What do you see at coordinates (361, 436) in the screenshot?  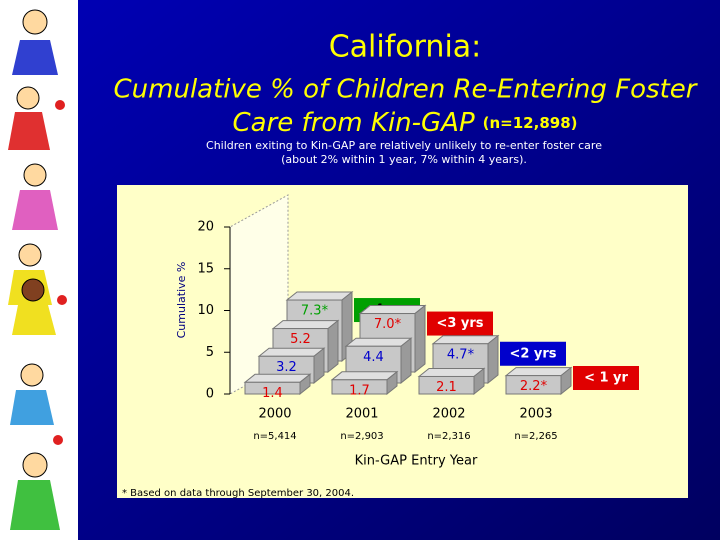 I see `category-note: n=2,903` at bounding box center [361, 436].